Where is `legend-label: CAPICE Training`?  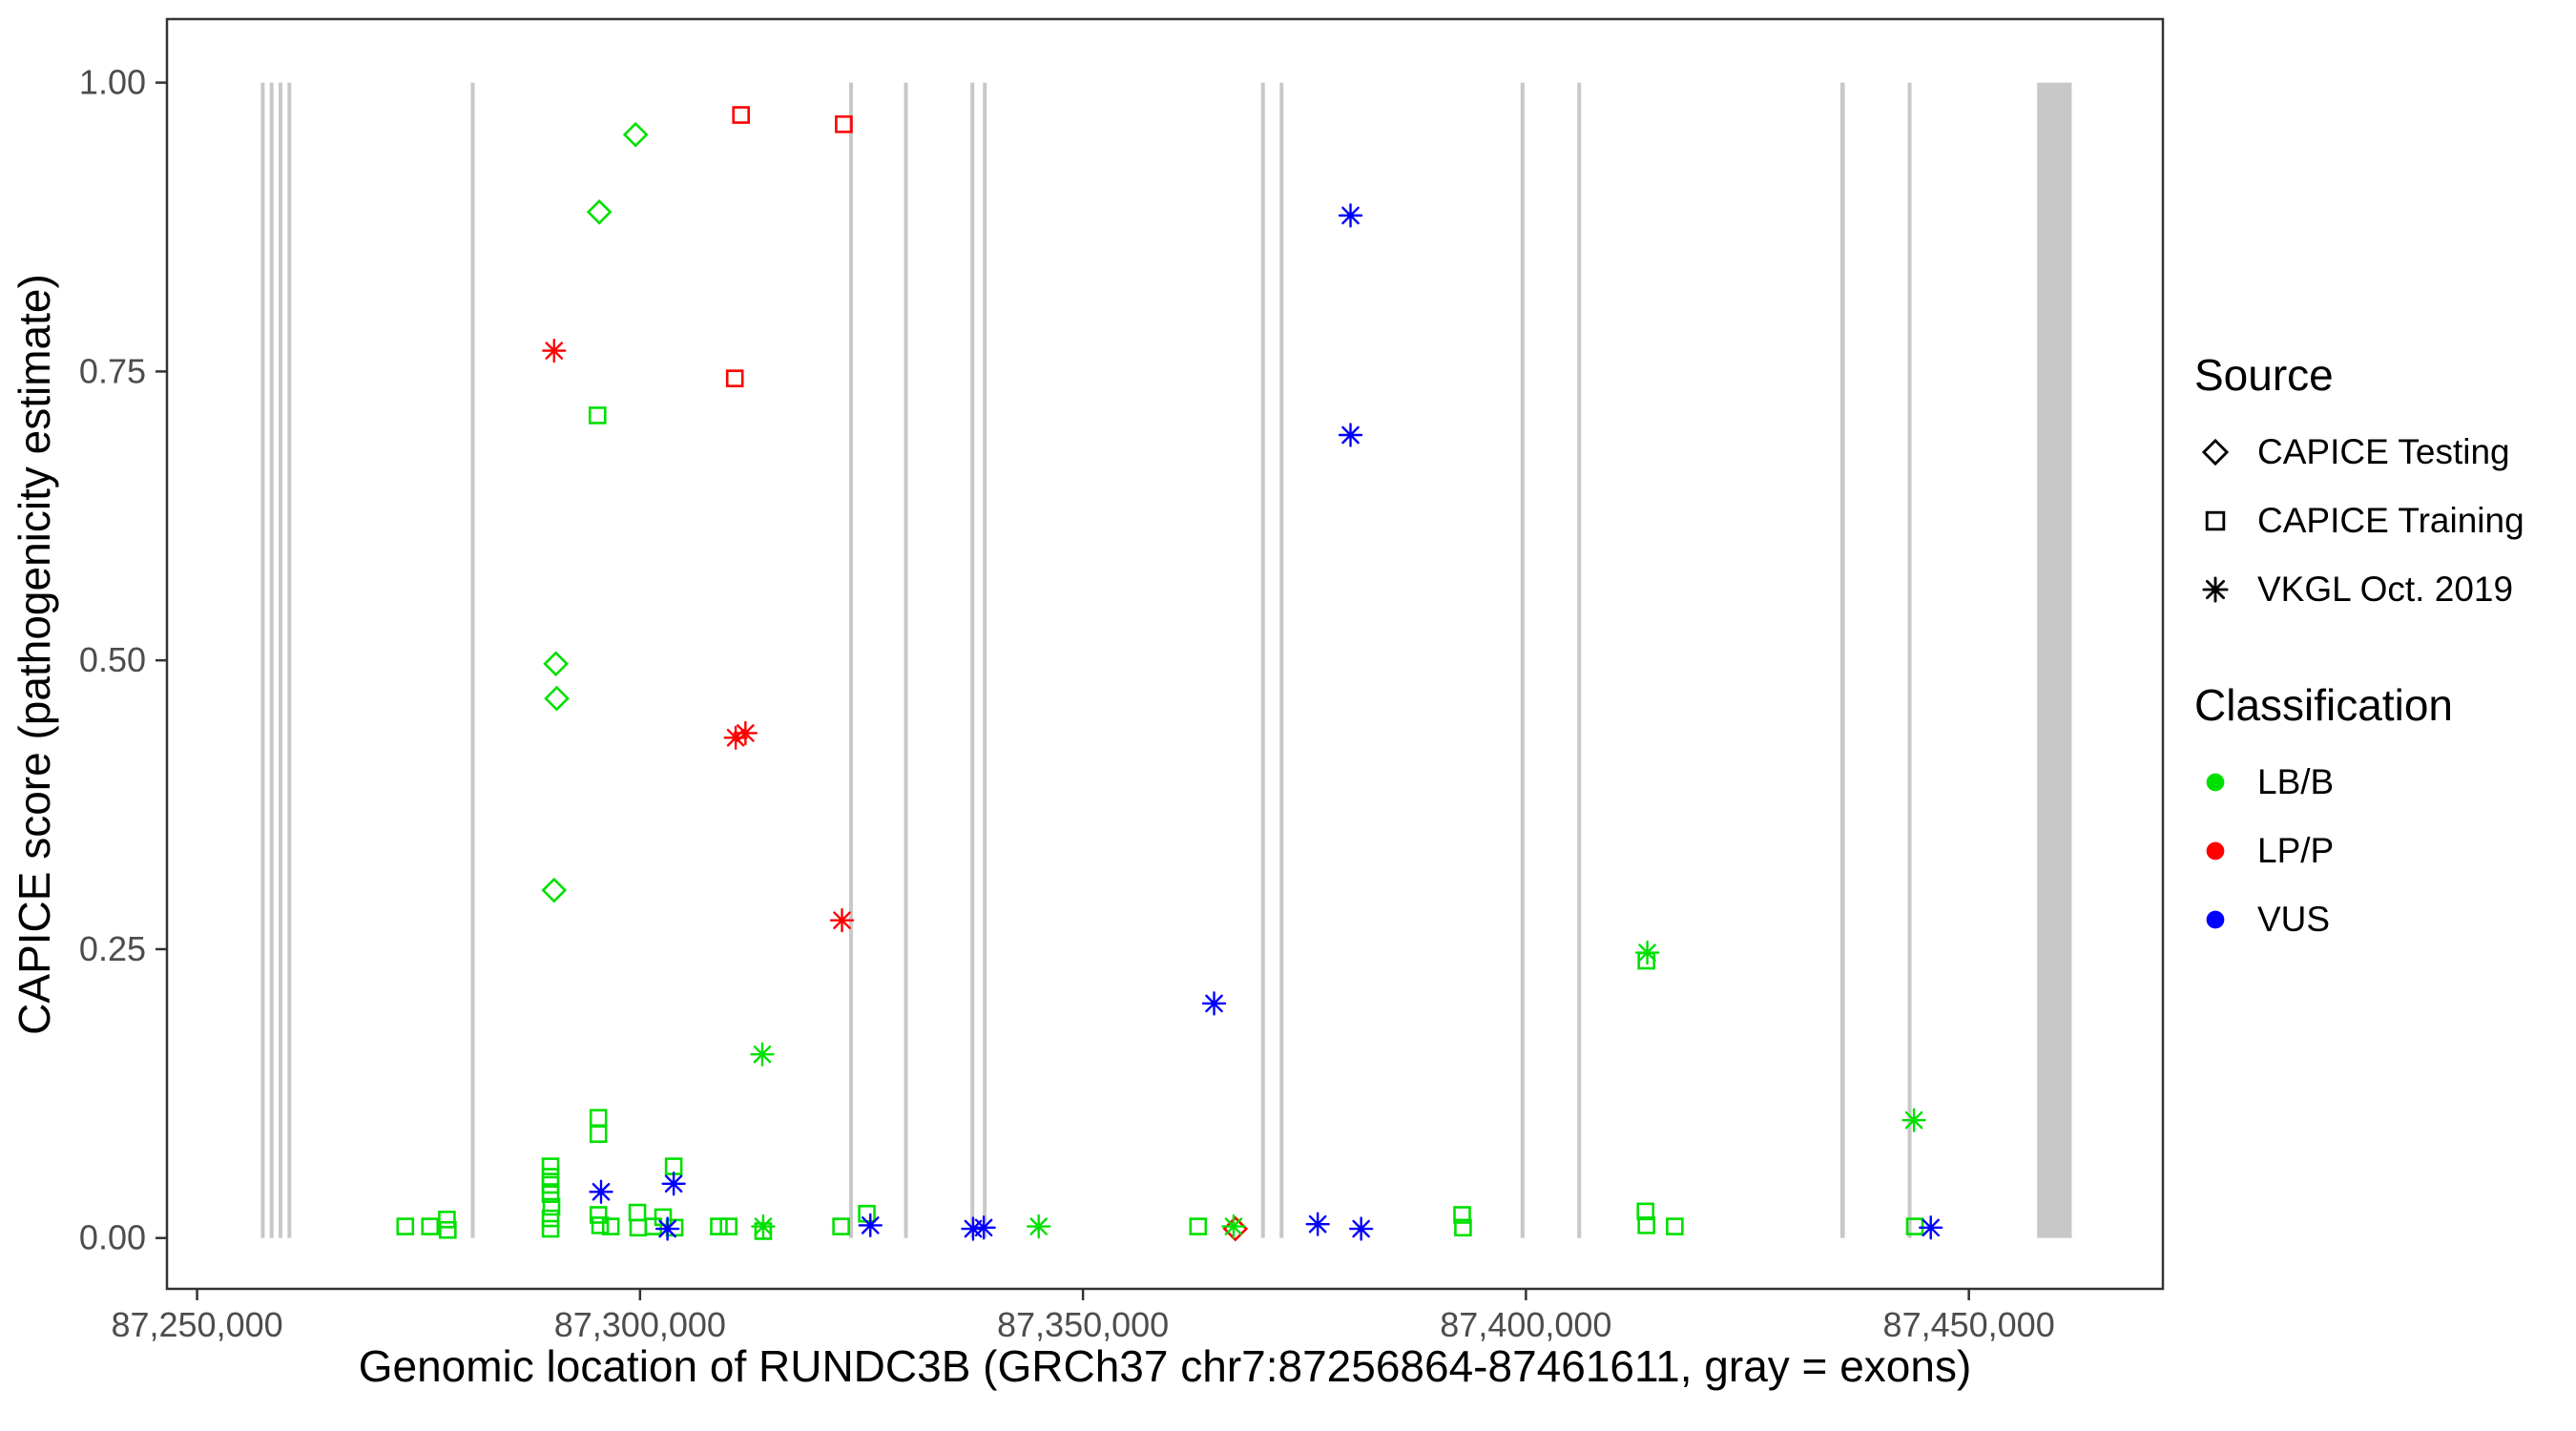
legend-label: CAPICE Training is located at coordinates (2390, 520).